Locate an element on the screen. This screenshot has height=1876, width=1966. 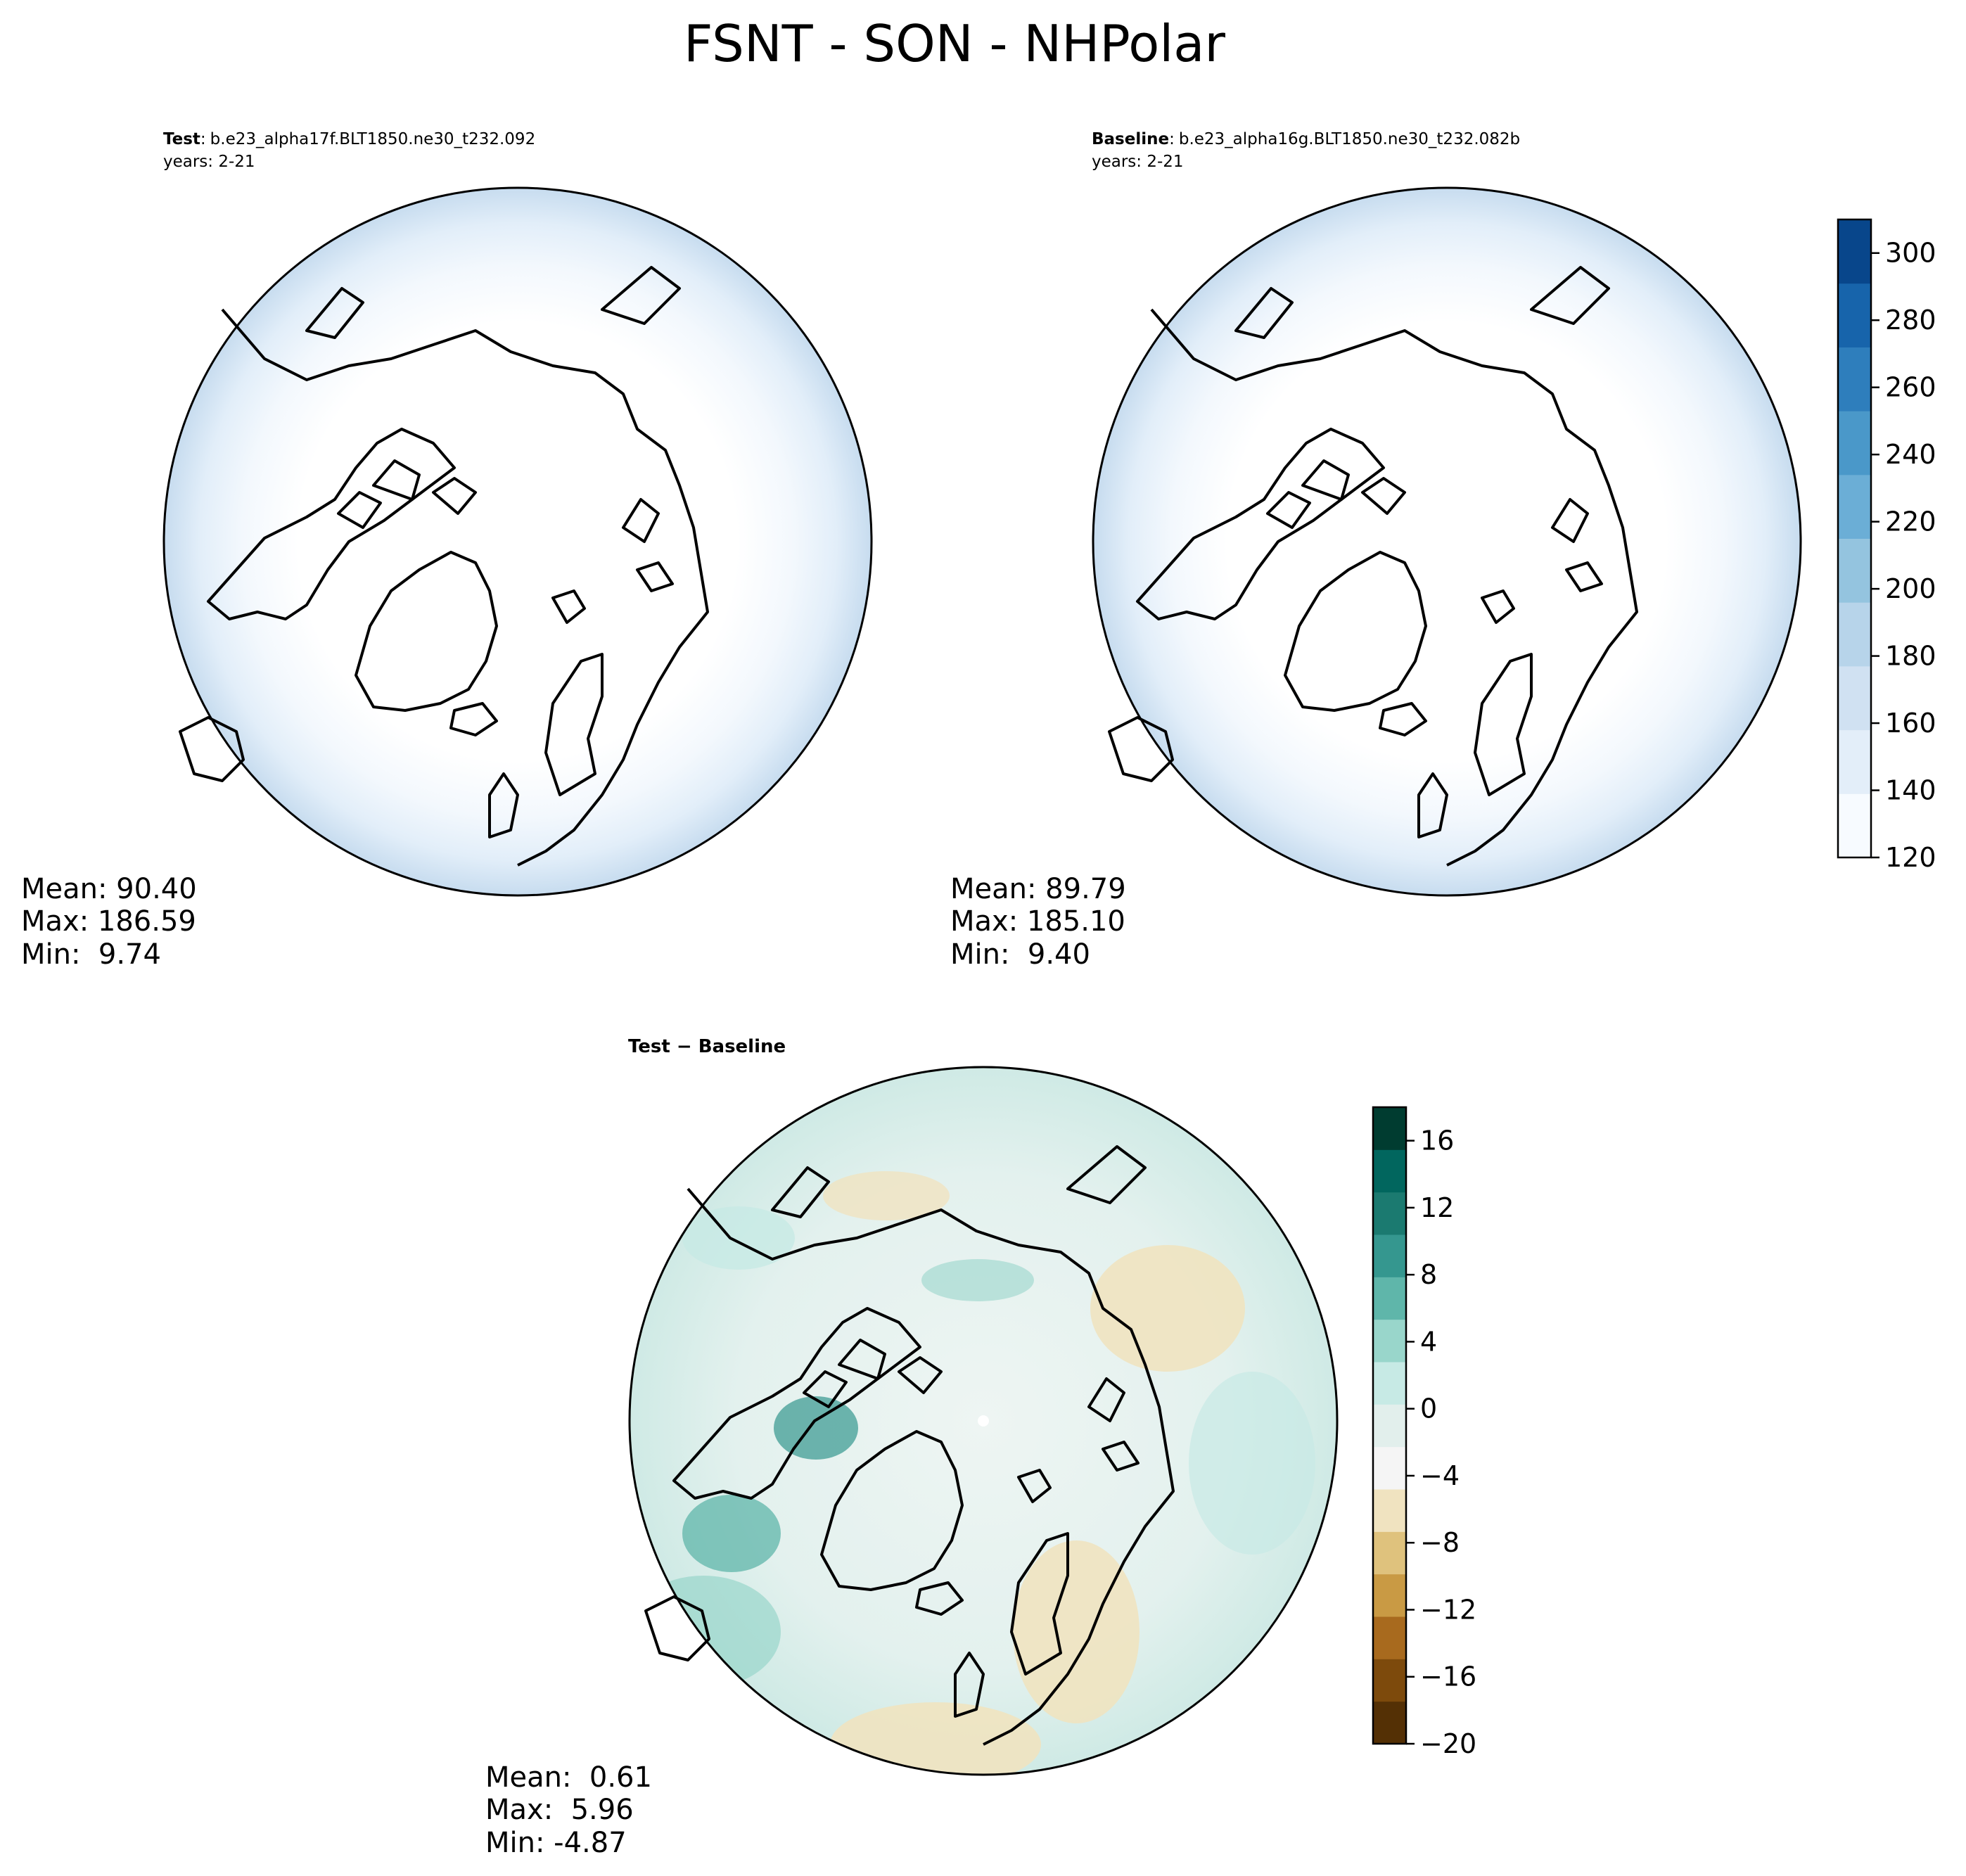
colorbar-absolute: 120 140 160 180 200 220 240 260 280 300 is located at coordinates (1886, 545).